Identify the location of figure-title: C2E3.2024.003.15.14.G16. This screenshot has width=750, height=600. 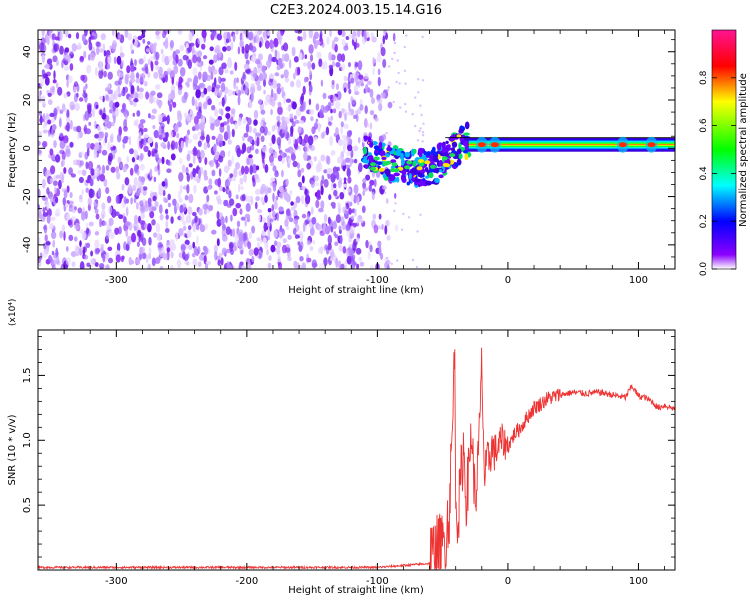
(356, 10).